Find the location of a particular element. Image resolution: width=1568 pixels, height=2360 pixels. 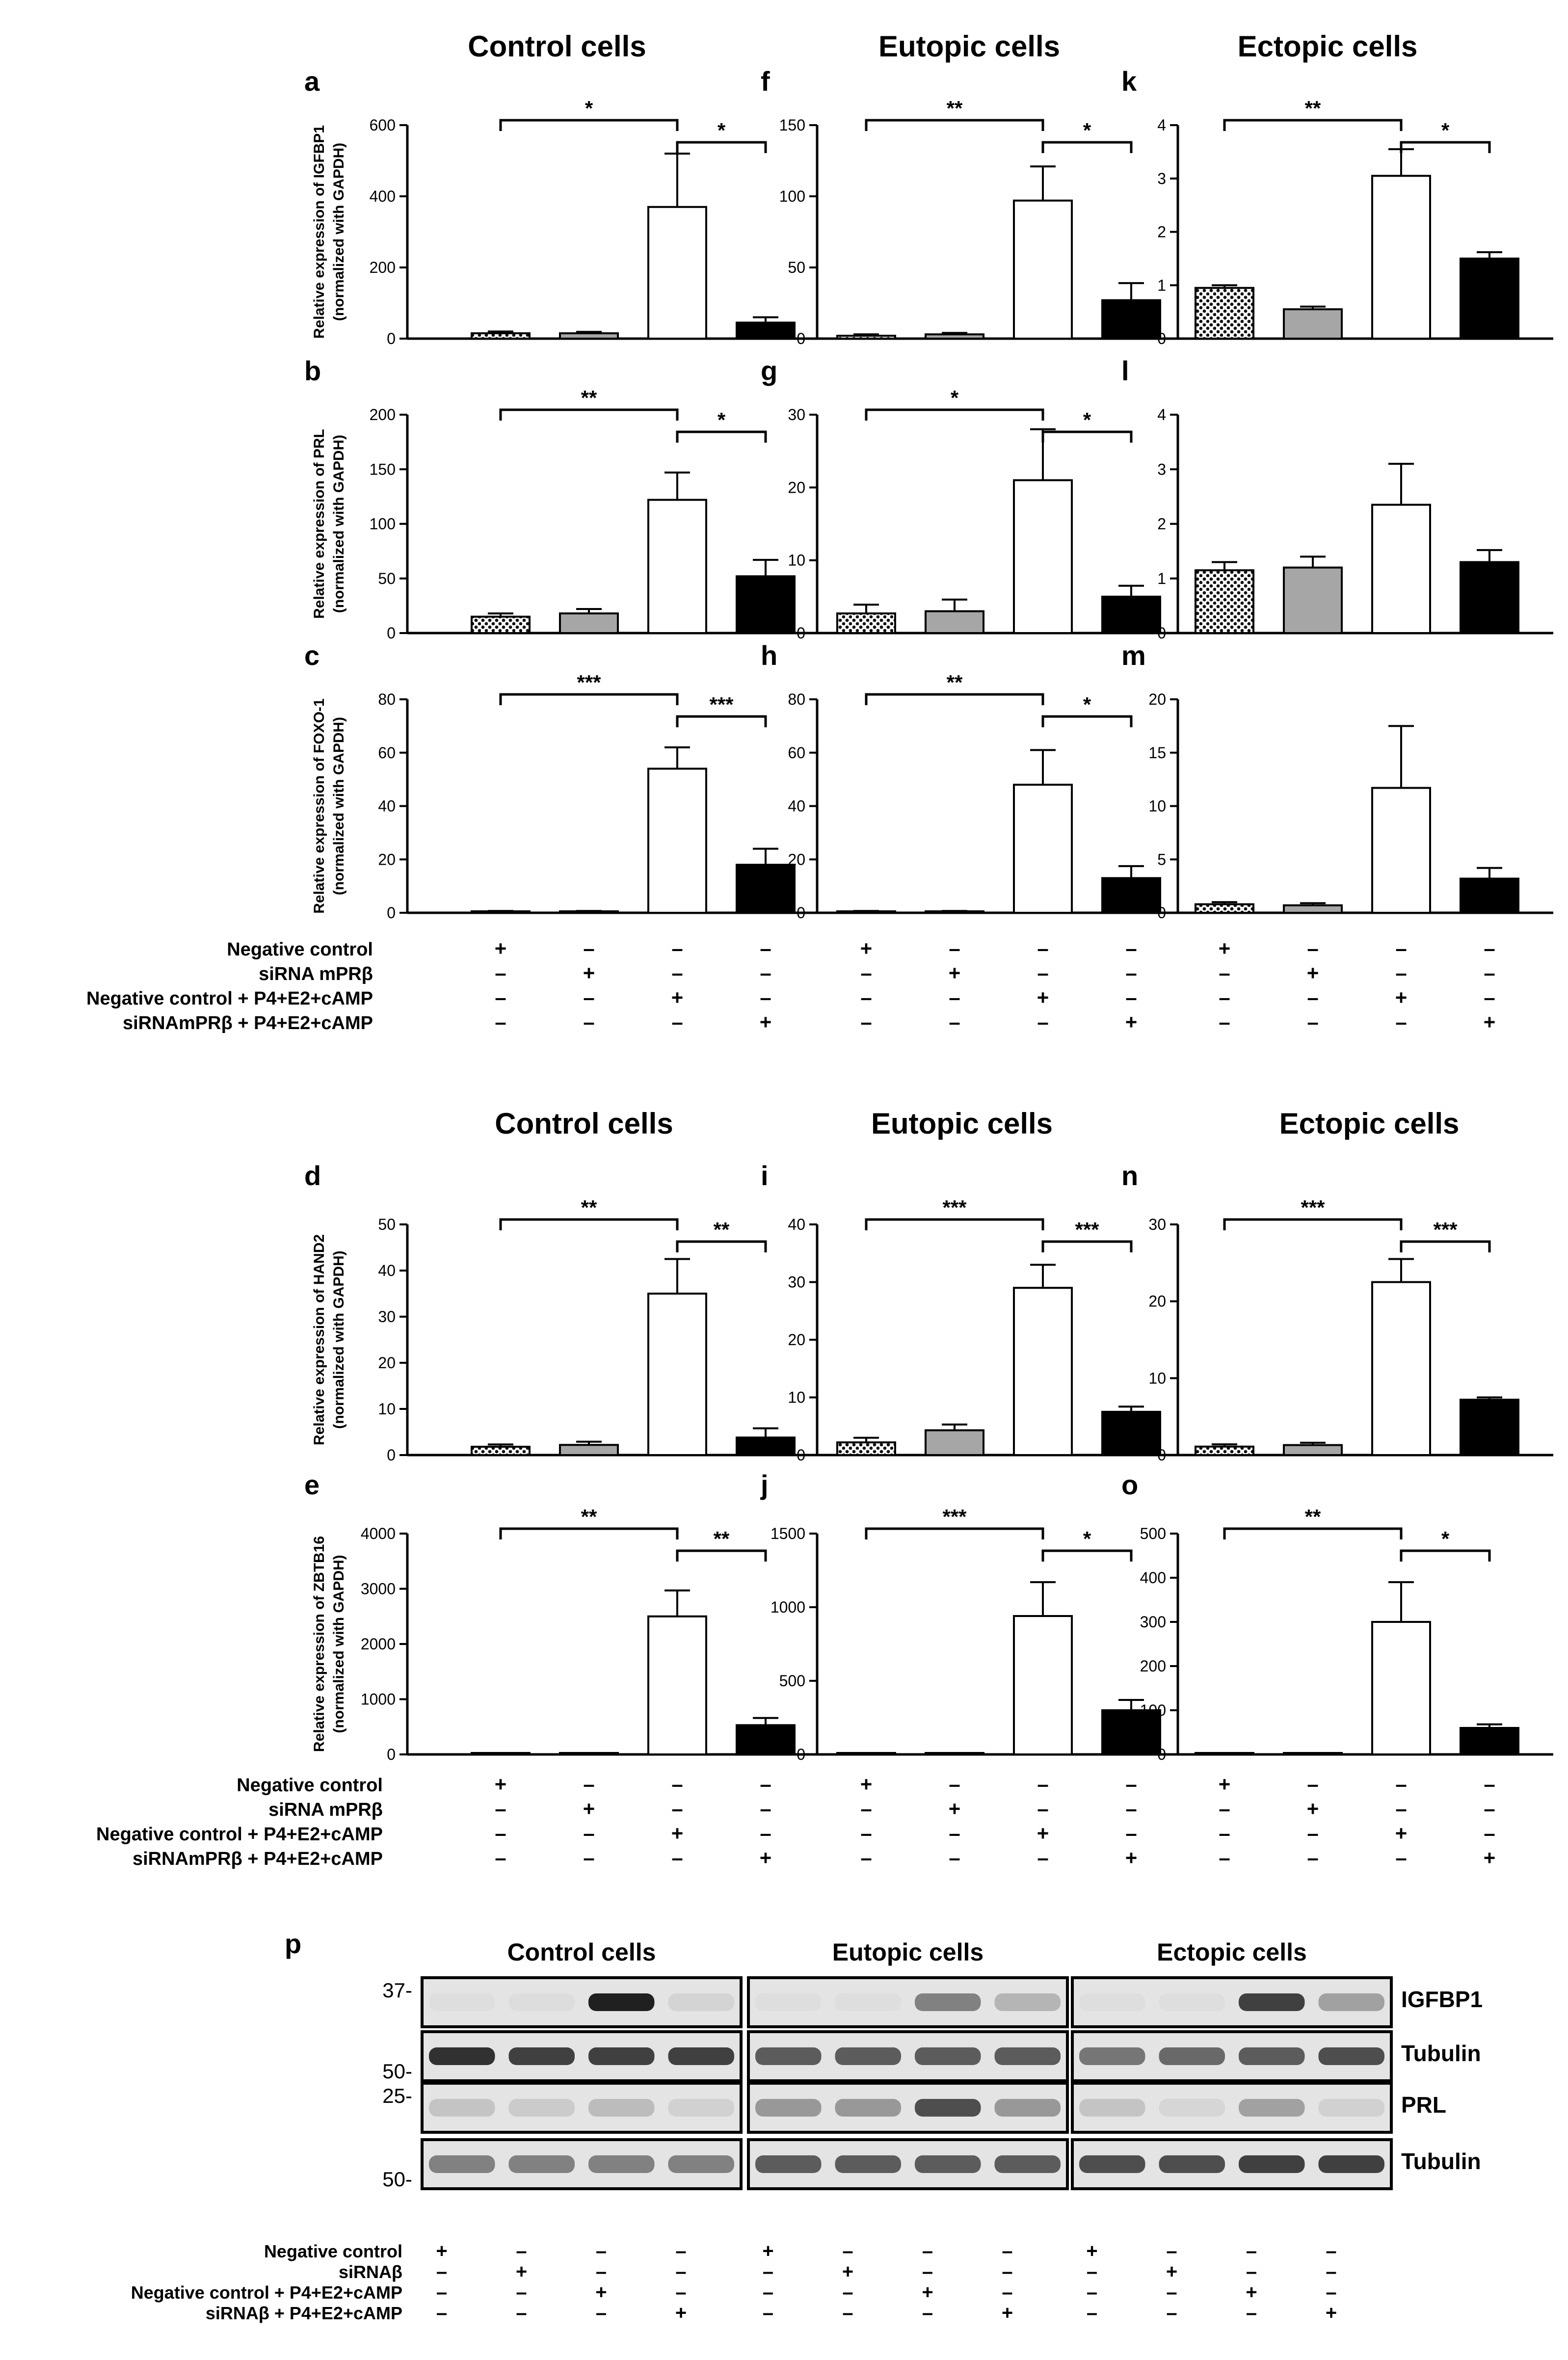

y-tick-label: 40 is located at coordinates (796, 1224).